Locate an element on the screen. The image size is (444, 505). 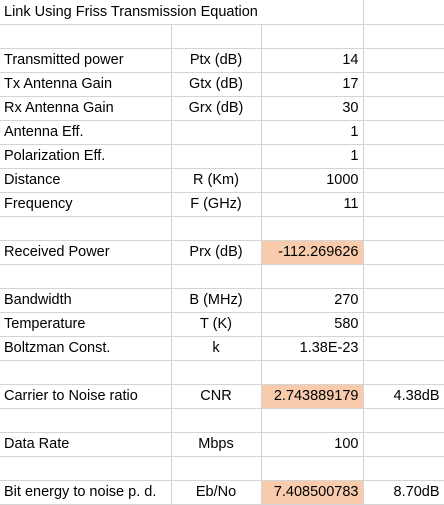
row-unit-cell: Prx (dB) is located at coordinates (216, 252).